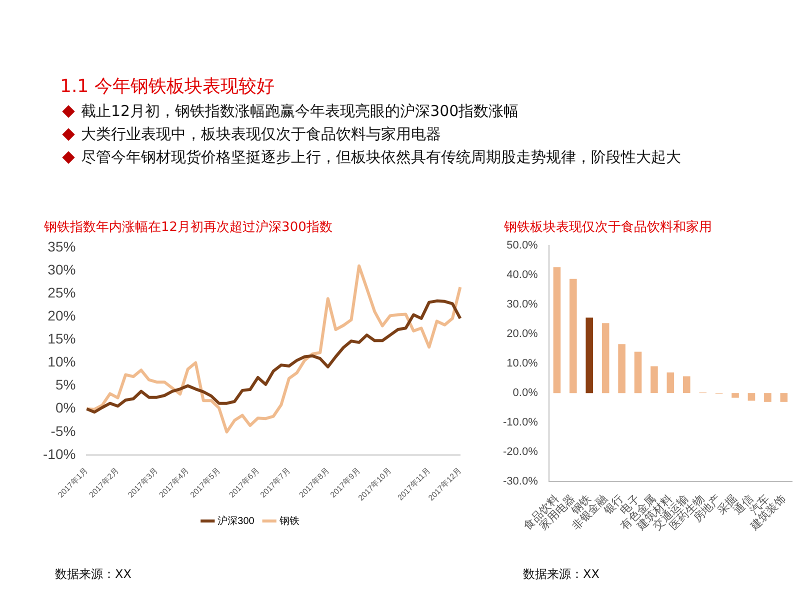 The image size is (800, 600). I want to click on y-tick-label: 30.0%, so click(522, 304).